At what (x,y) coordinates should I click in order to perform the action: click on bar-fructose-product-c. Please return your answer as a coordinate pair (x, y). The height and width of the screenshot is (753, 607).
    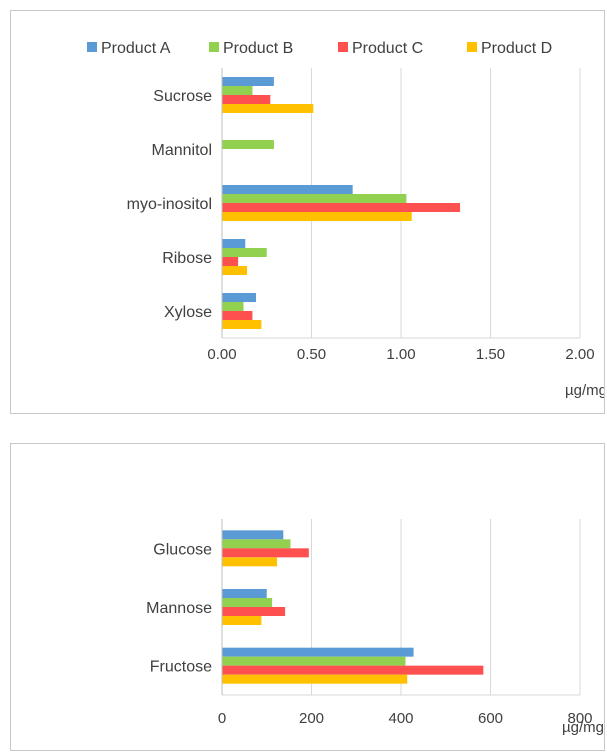
    Looking at the image, I should click on (353, 670).